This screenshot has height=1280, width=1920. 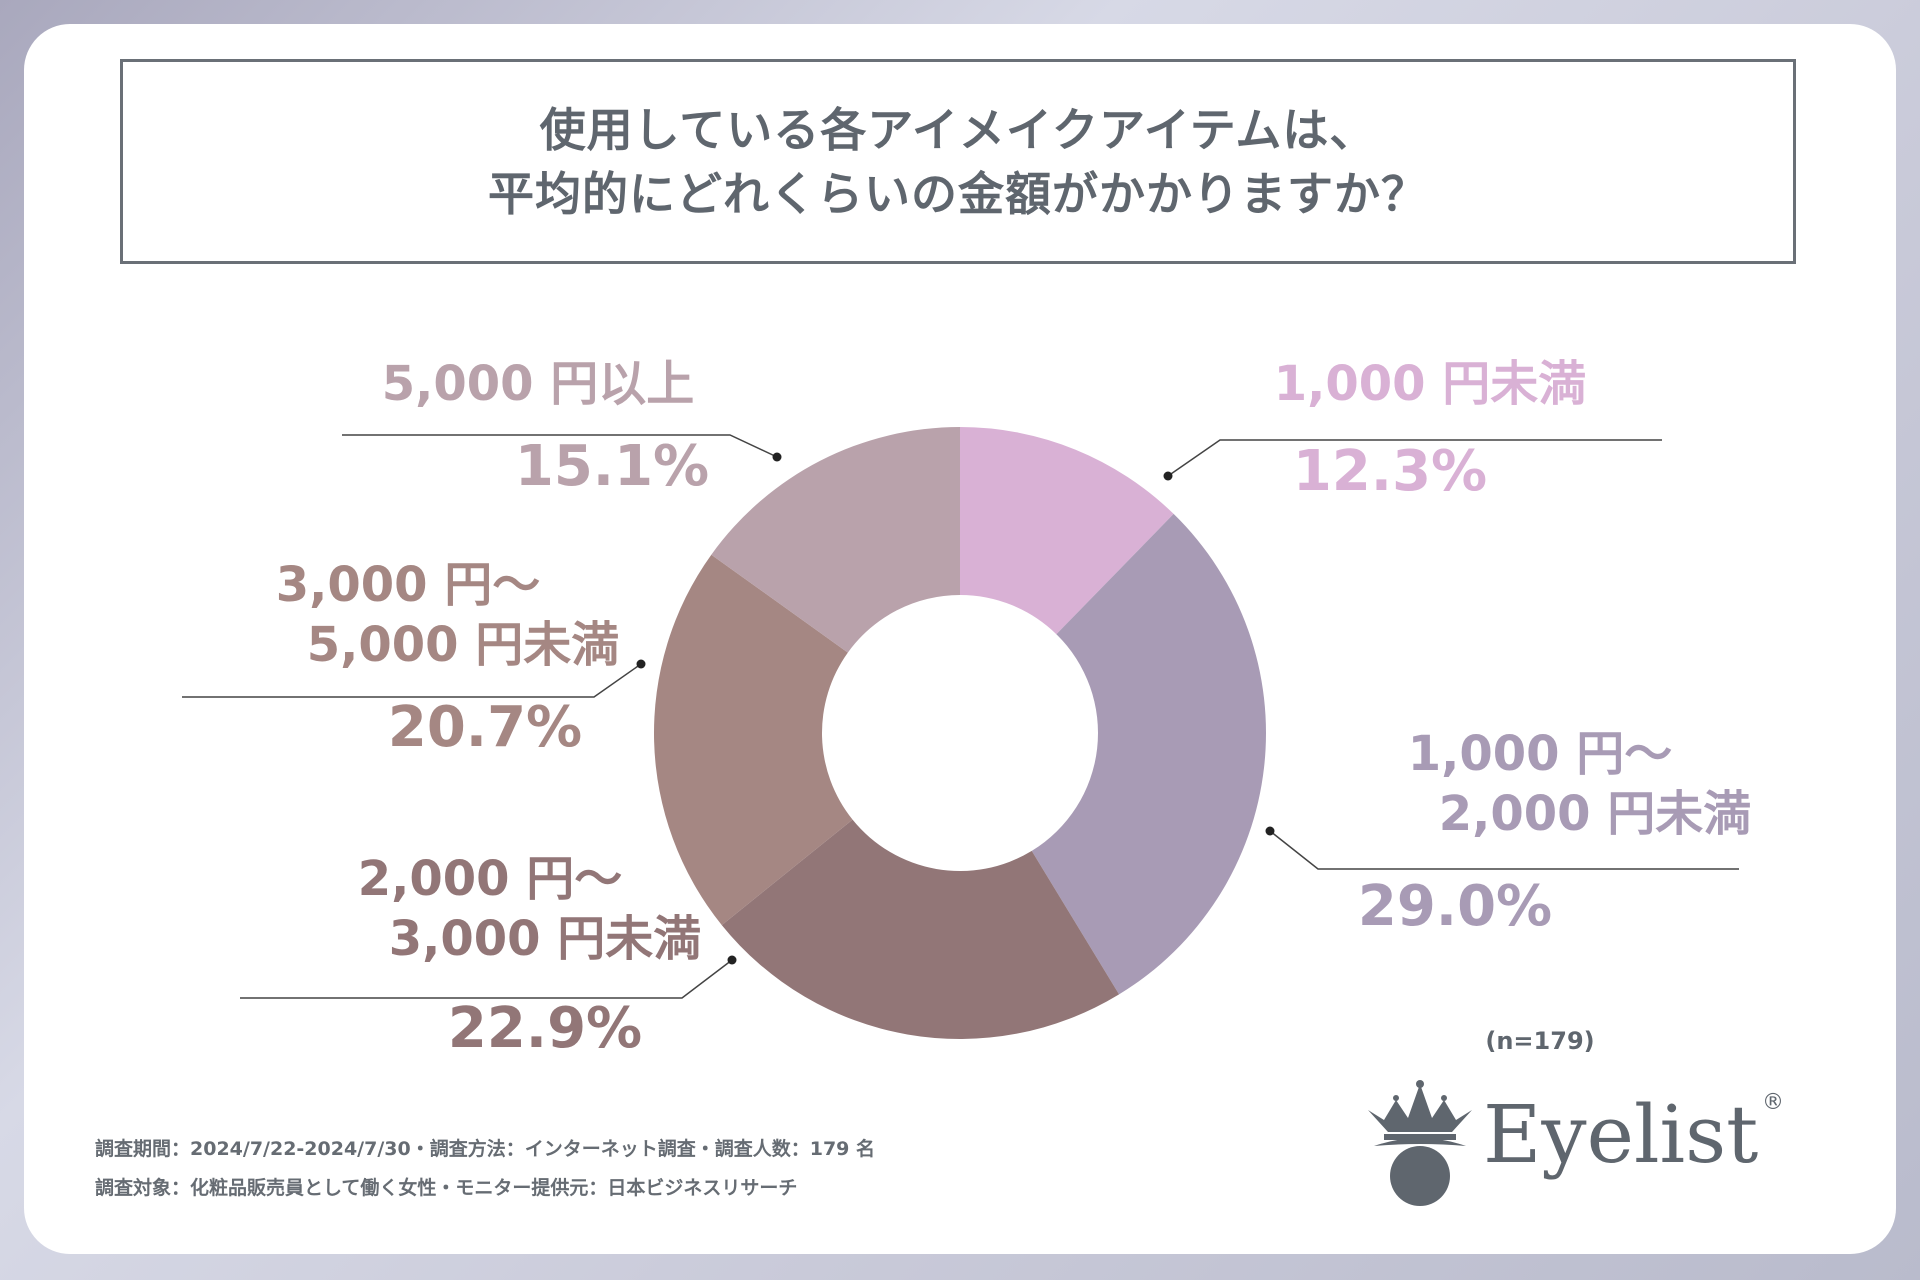 I want to click on crown-eye-icon, so click(x=1420, y=1143).